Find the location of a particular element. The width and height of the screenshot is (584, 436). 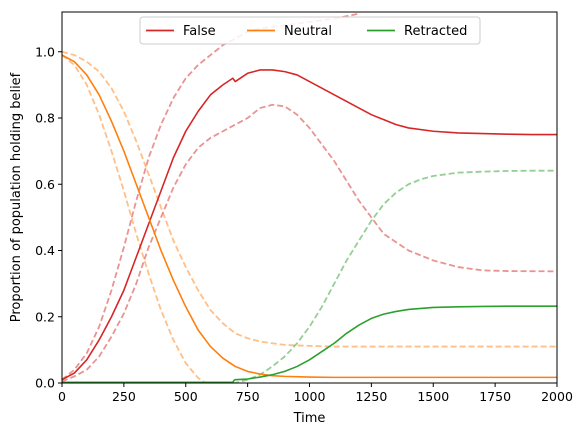

y-tick-label: 0.2 is located at coordinates (45, 316).